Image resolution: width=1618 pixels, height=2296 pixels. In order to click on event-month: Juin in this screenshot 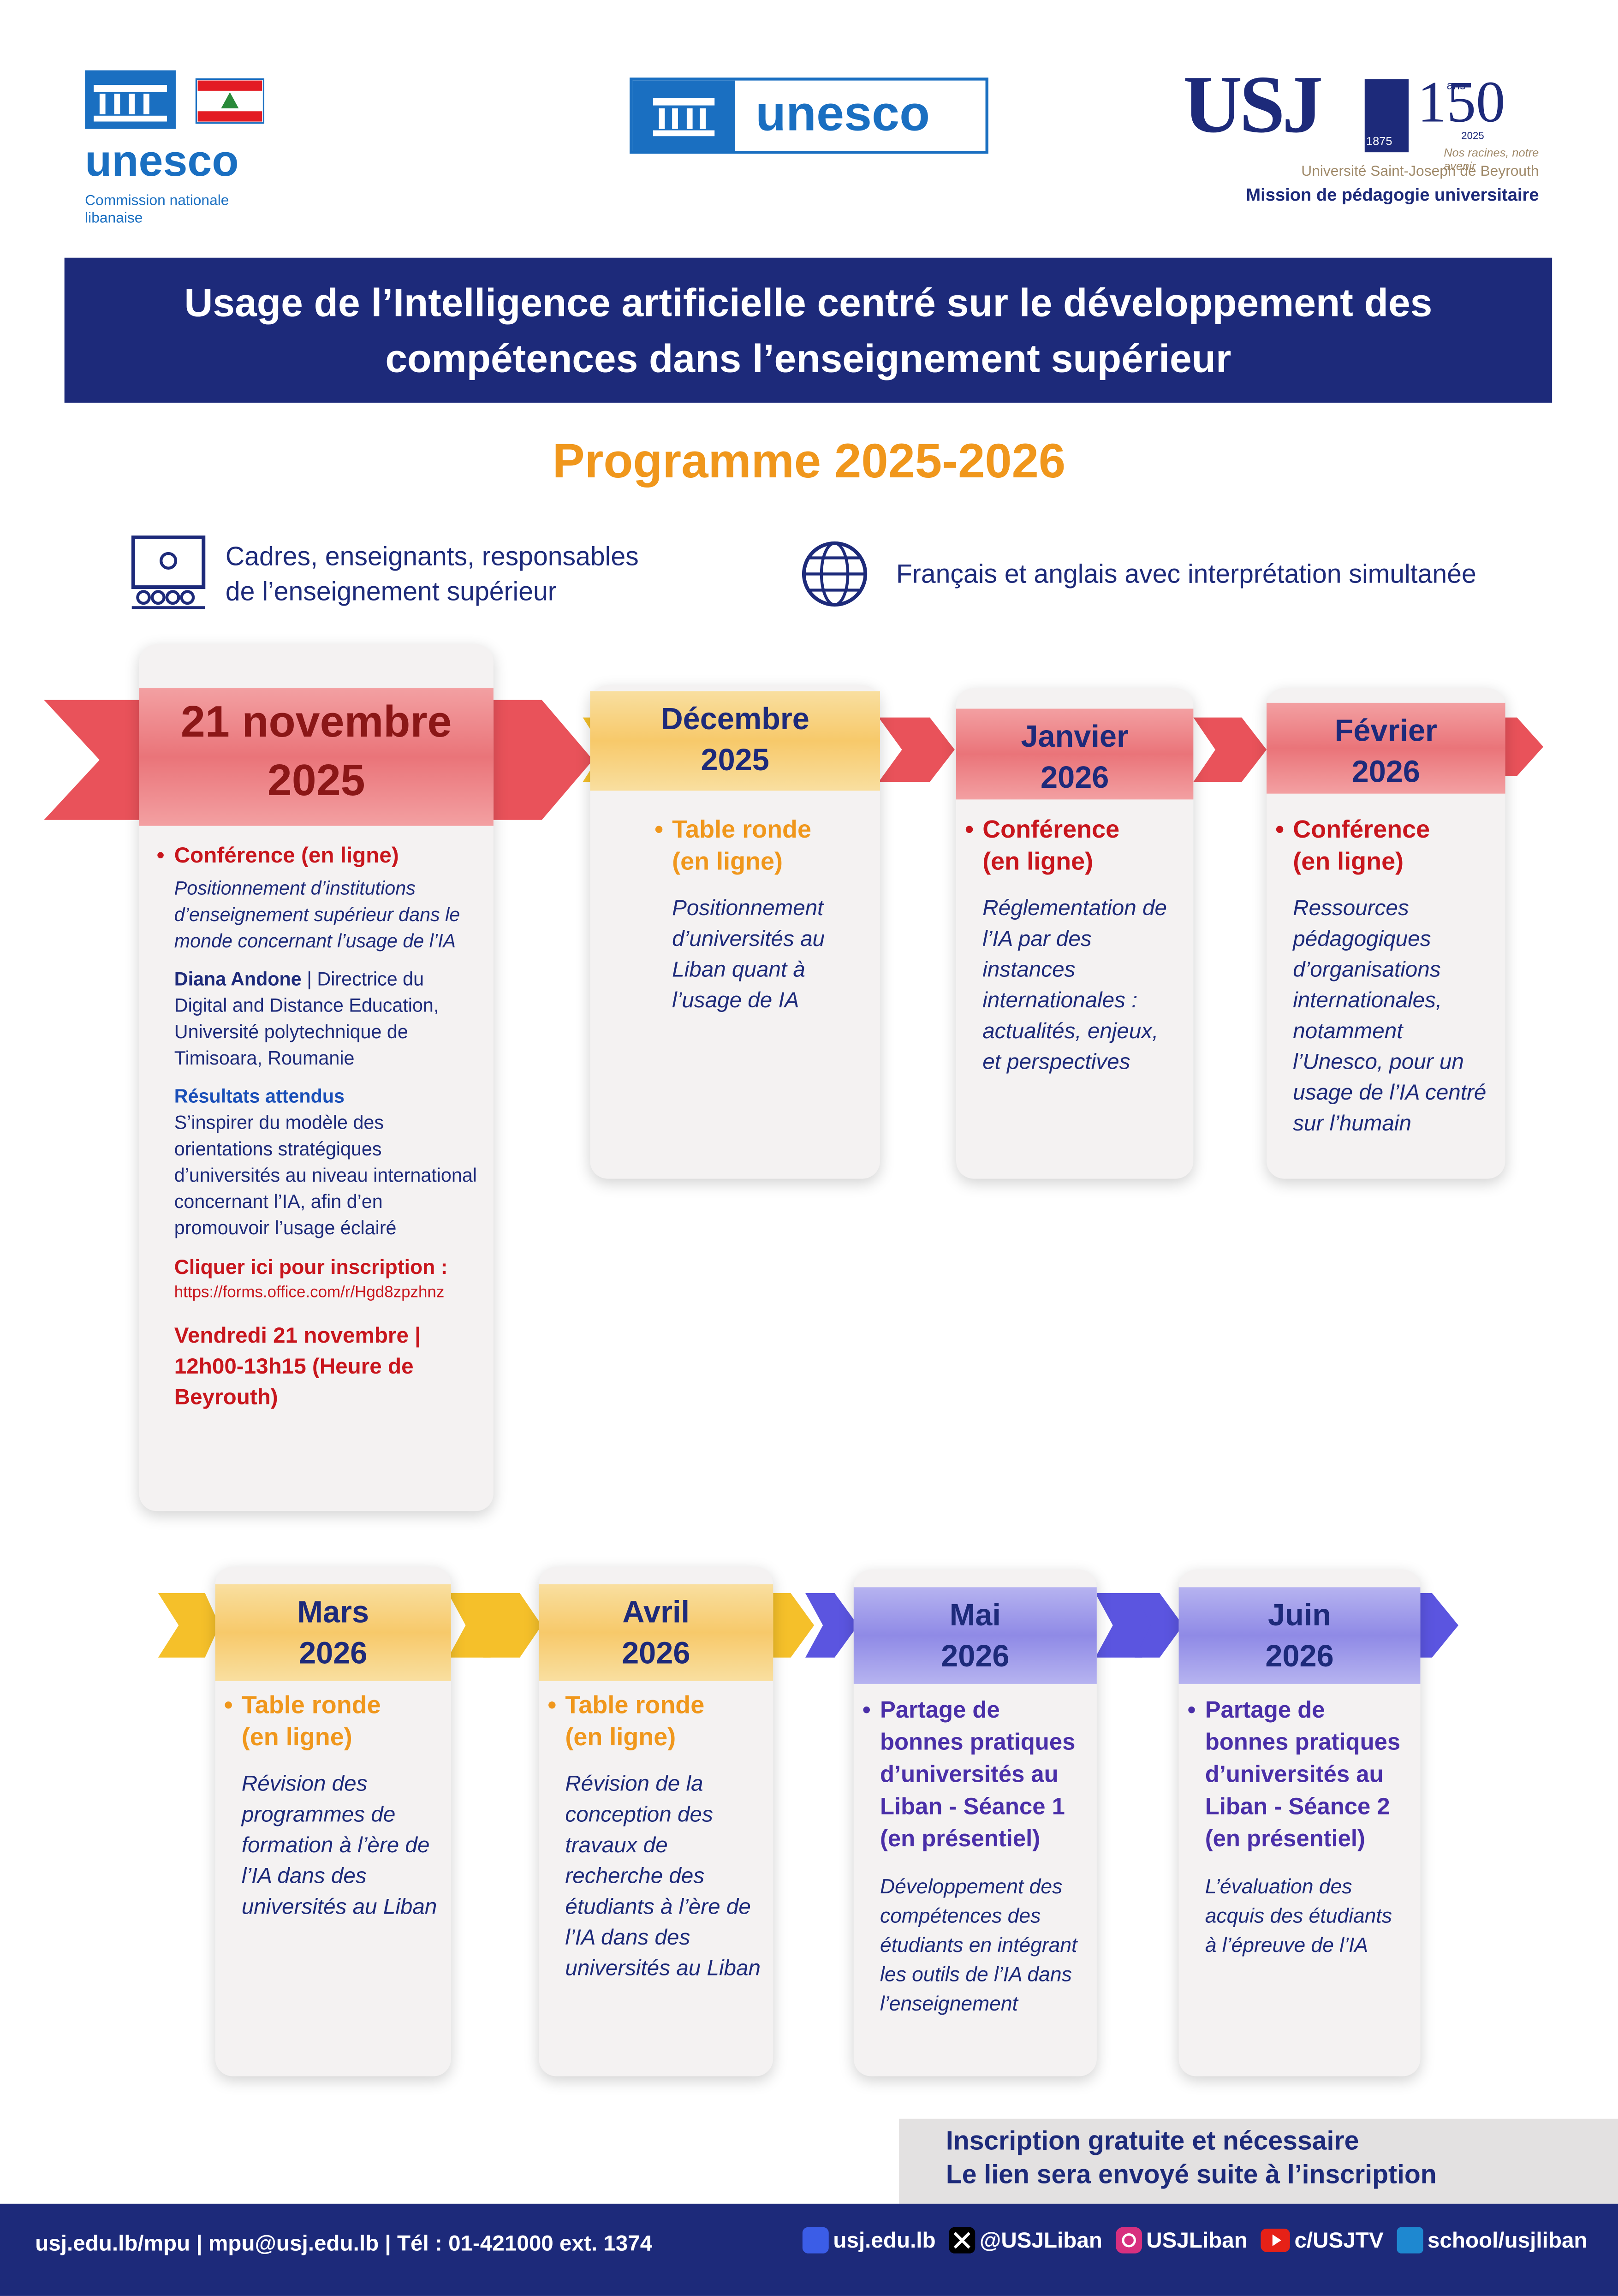, I will do `click(1299, 1616)`.